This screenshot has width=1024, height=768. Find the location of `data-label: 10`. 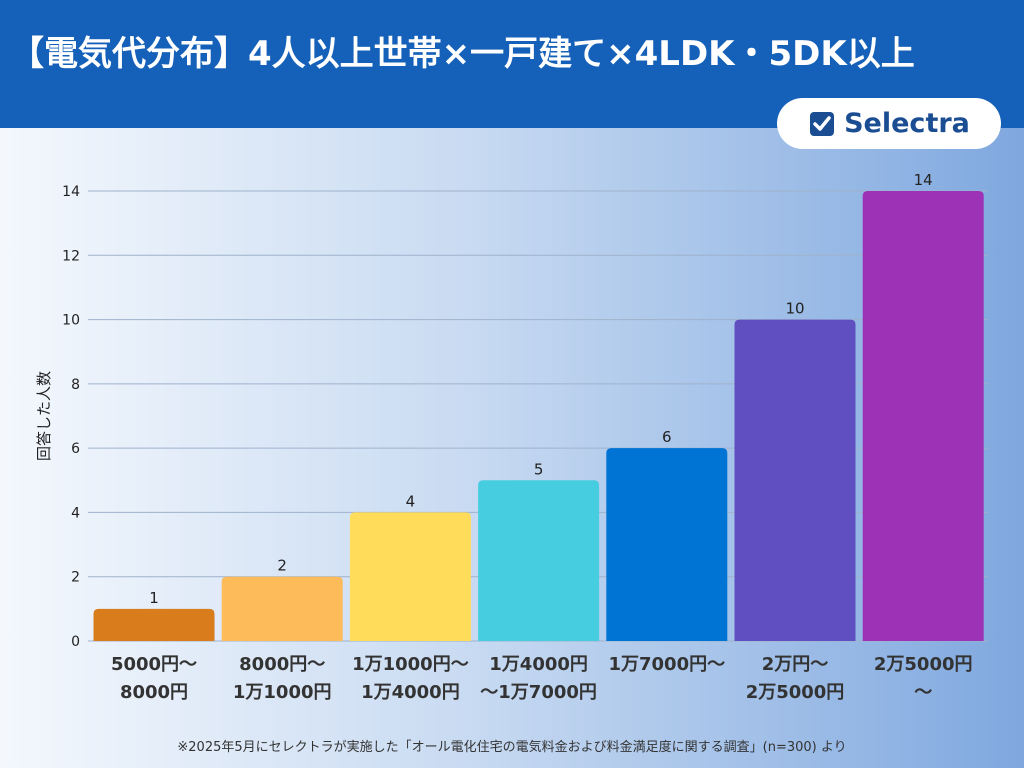

data-label: 10 is located at coordinates (794, 309).